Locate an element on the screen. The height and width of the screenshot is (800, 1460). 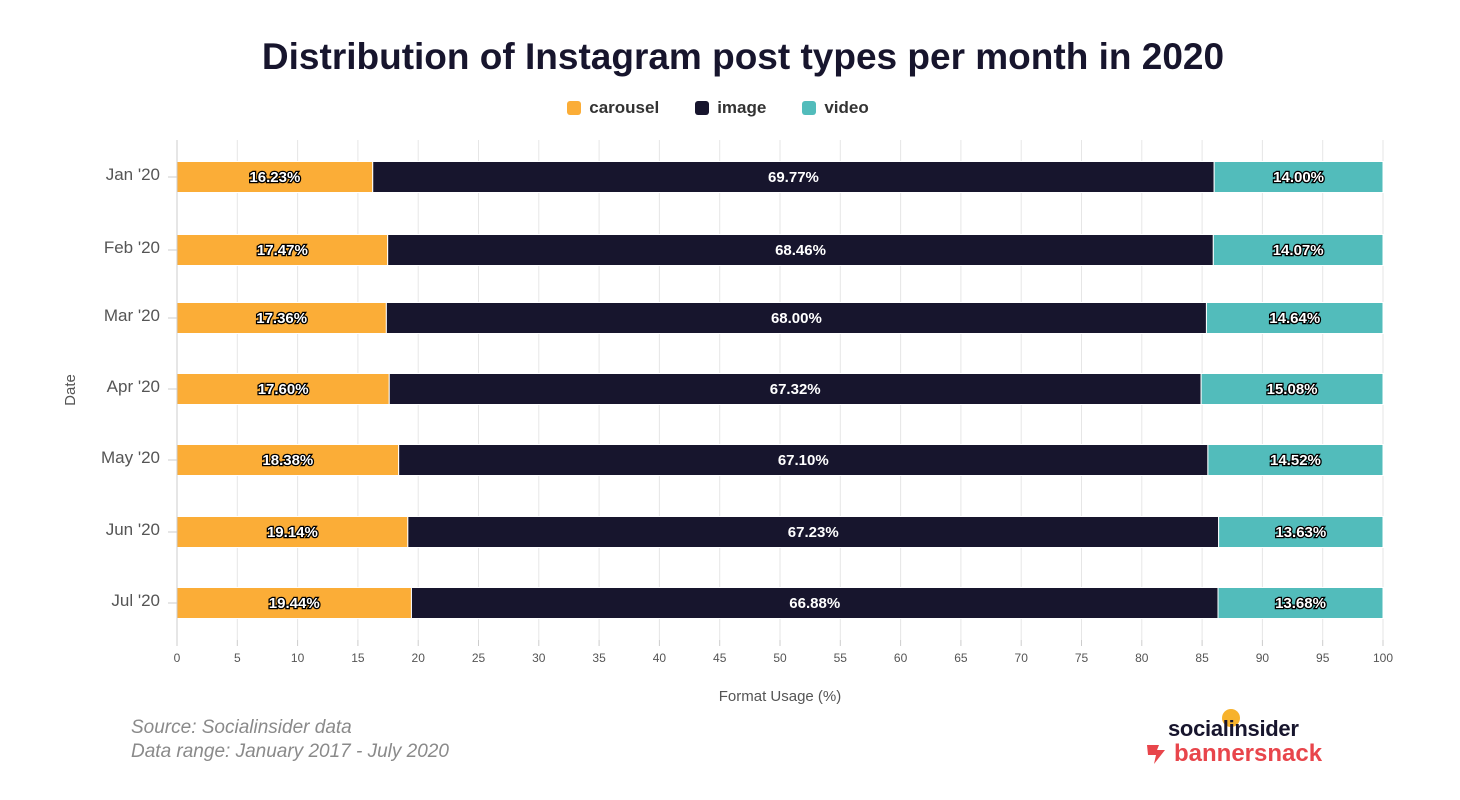
x-axis-title: Format Usage (%) is located at coordinates (780, 696).